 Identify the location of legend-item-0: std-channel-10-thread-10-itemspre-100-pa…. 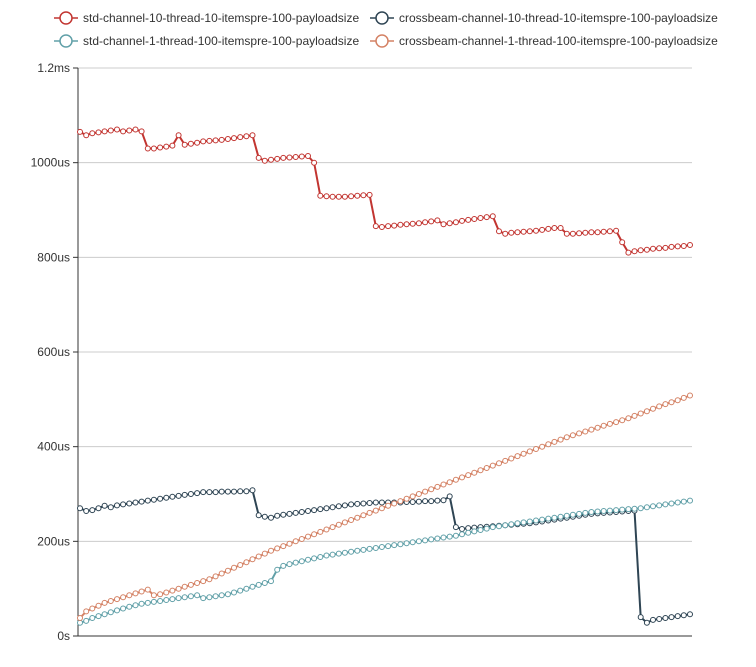
(206, 18).